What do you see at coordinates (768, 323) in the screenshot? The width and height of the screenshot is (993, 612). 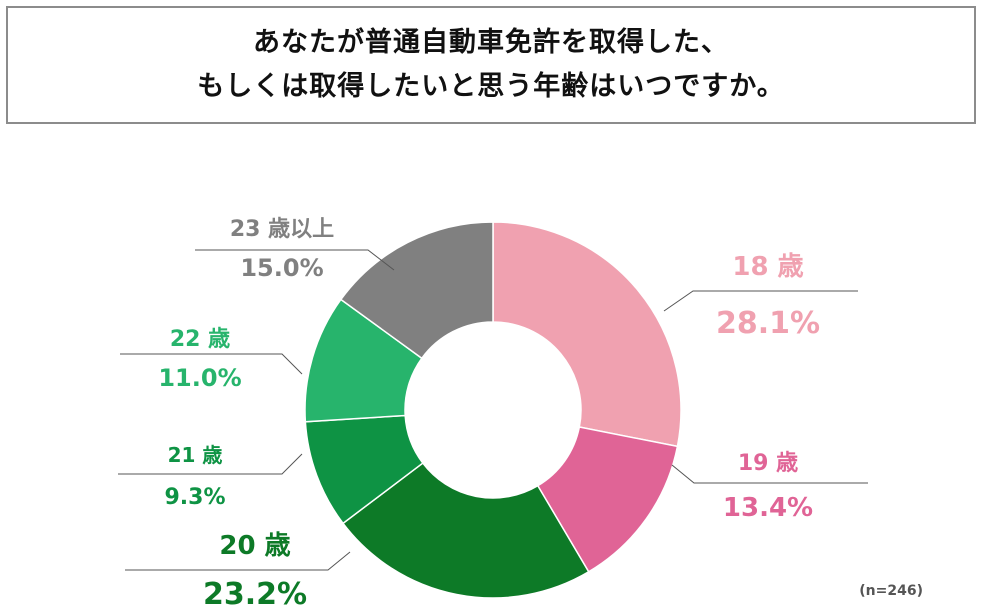 I see `slice-value-label: 28.1%` at bounding box center [768, 323].